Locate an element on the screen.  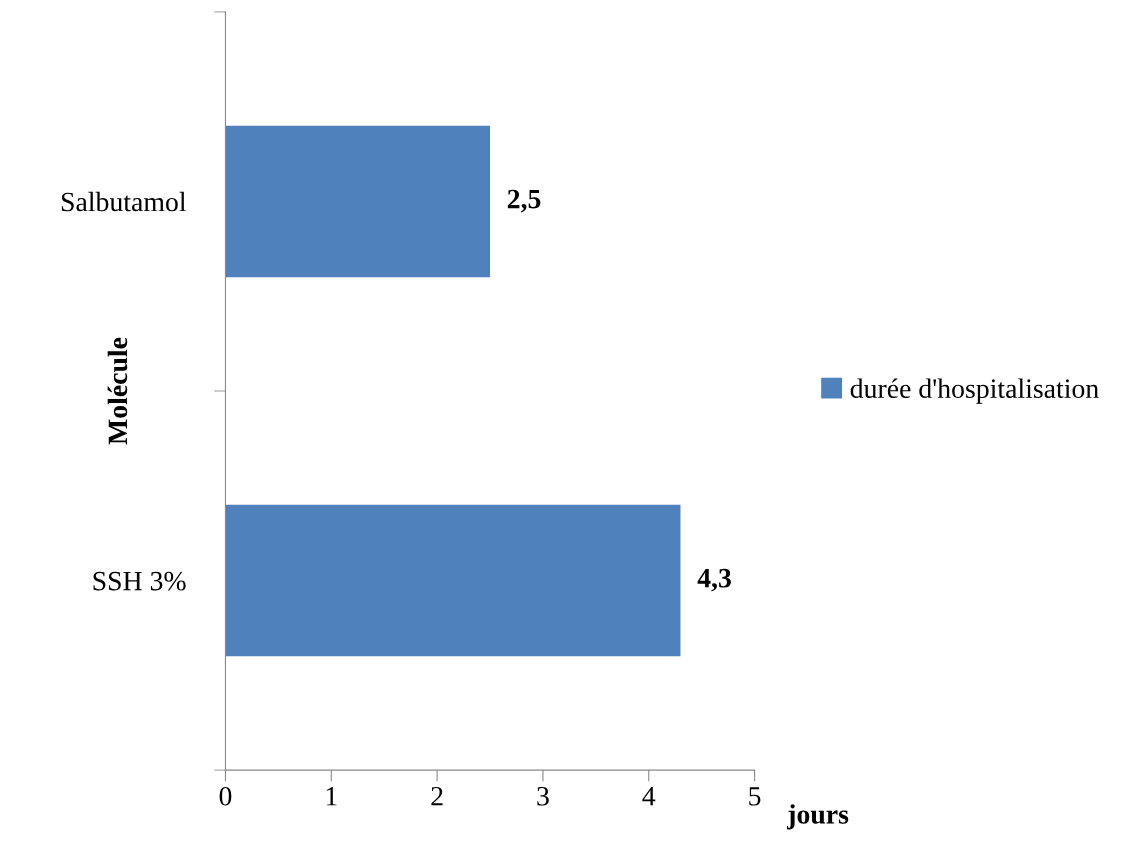
x-axis-title: jours is located at coordinates (817, 817).